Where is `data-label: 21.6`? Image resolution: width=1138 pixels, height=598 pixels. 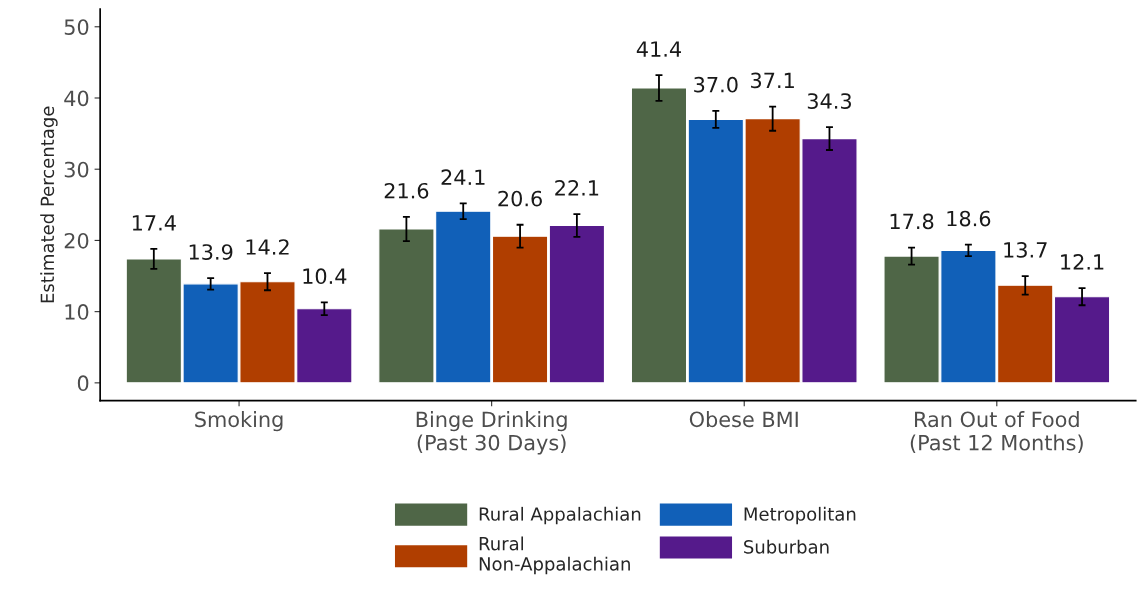 data-label: 21.6 is located at coordinates (406, 190).